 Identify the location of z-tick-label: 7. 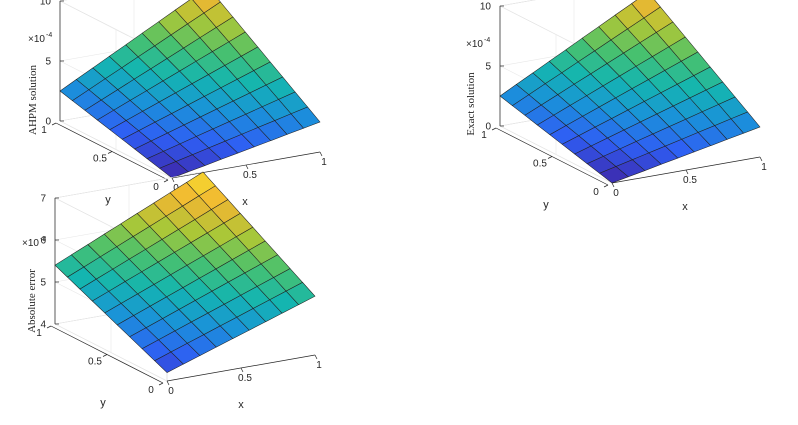
(43, 199).